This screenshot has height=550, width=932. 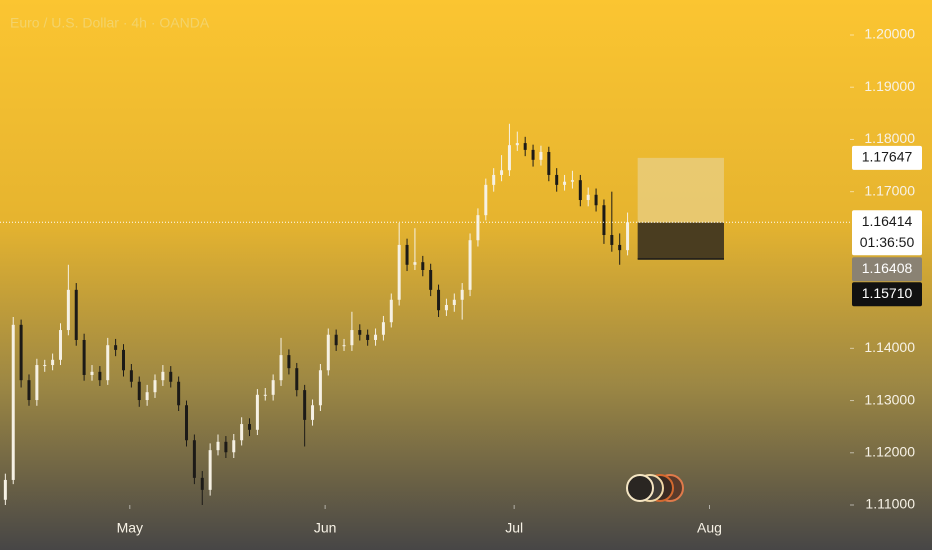 I want to click on entry-label-box, so click(x=887, y=269).